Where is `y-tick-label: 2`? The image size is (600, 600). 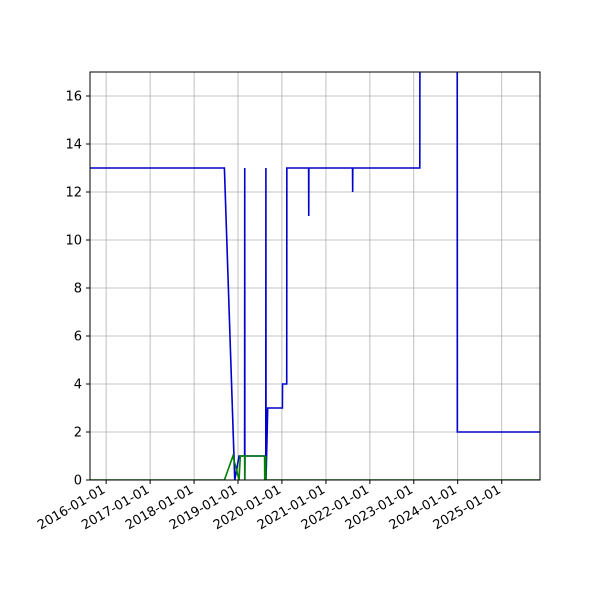 y-tick-label: 2 is located at coordinates (78, 433).